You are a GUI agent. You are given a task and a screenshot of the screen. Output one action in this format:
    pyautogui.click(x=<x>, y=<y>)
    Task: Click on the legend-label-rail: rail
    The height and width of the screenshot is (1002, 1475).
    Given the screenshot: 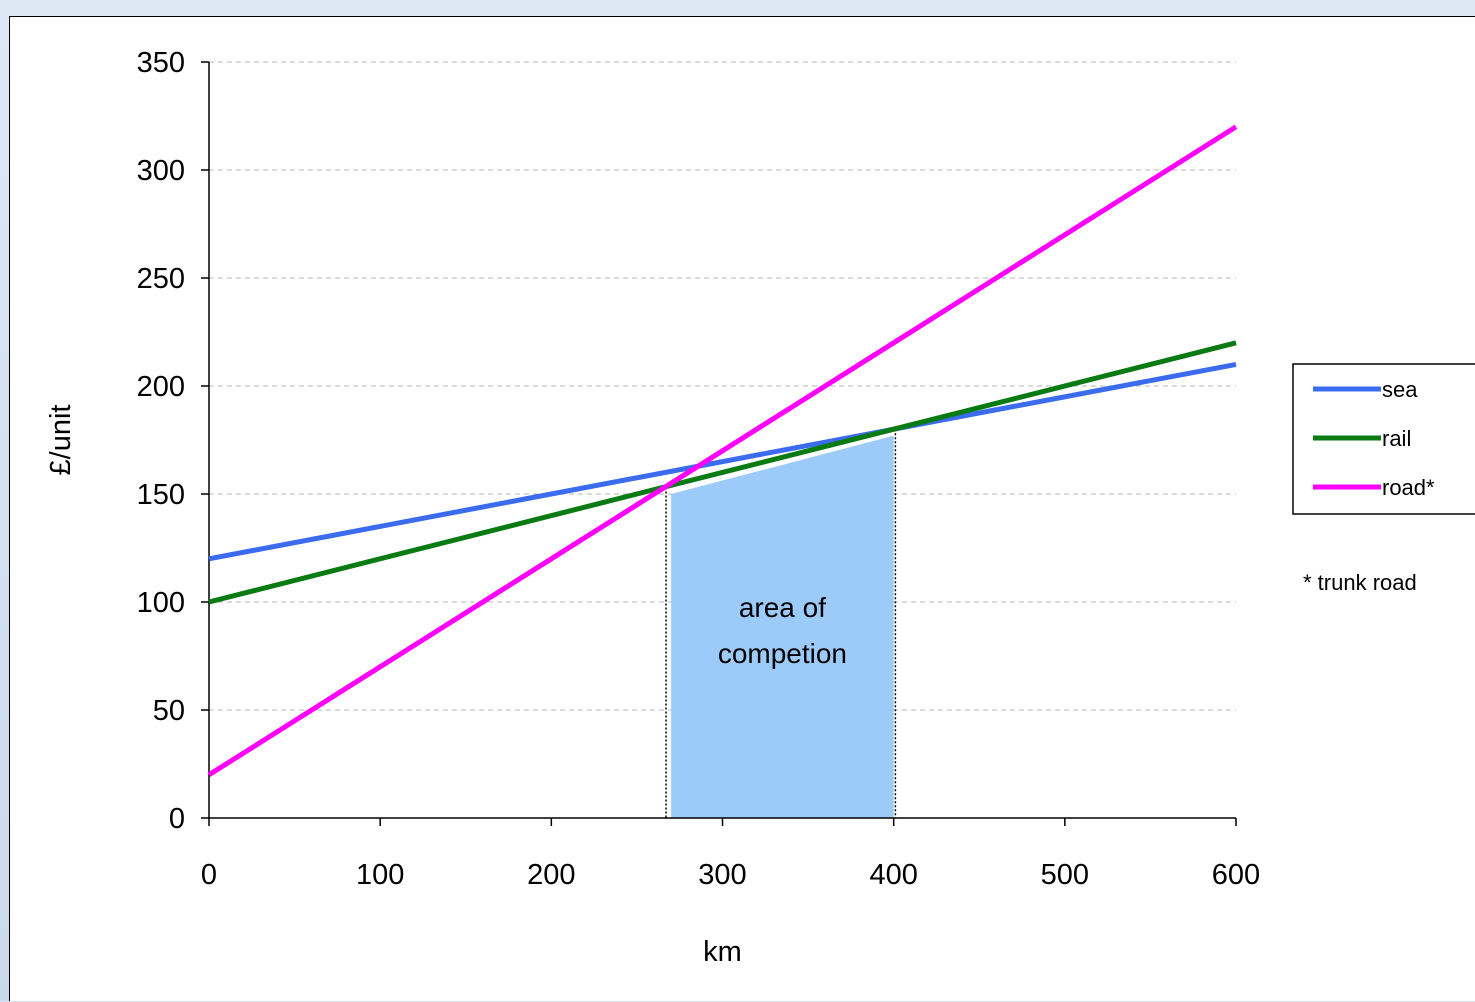 What is the action you would take?
    pyautogui.click(x=1396, y=438)
    